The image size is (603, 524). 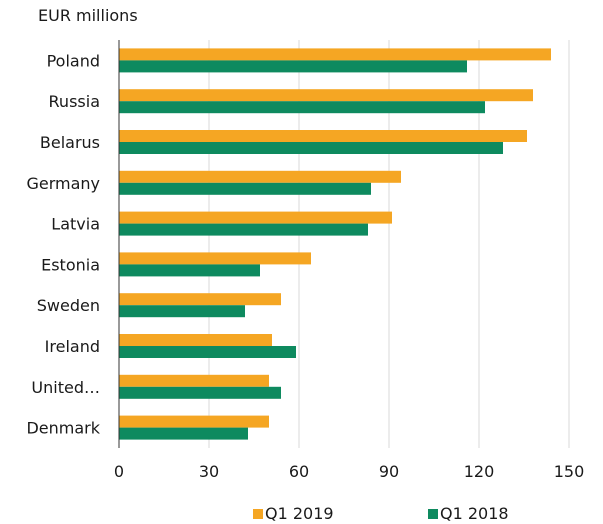 I want to click on category-label: Russia, so click(x=74, y=101).